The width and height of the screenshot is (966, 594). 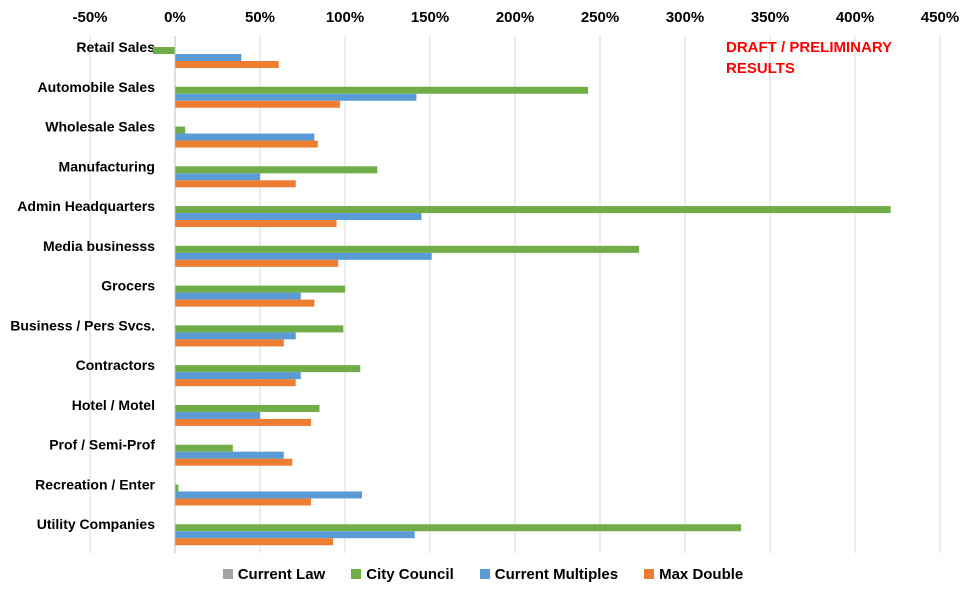 I want to click on legend-label: Current Multiples, so click(x=556, y=574).